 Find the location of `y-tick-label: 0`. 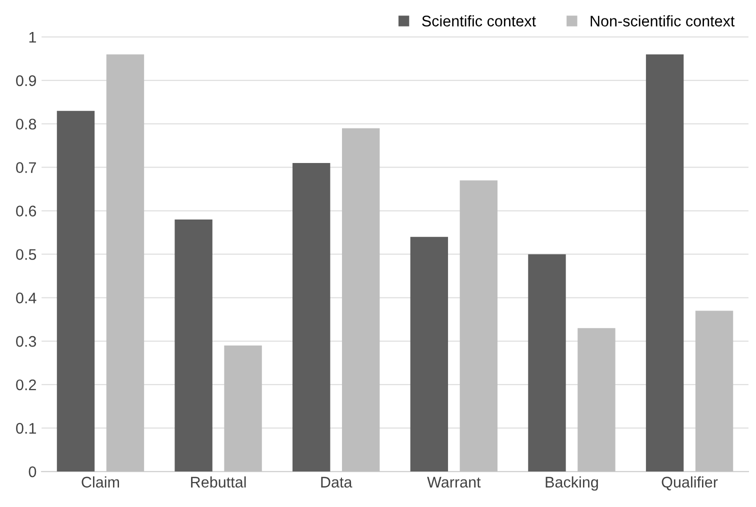

y-tick-label: 0 is located at coordinates (32, 472).